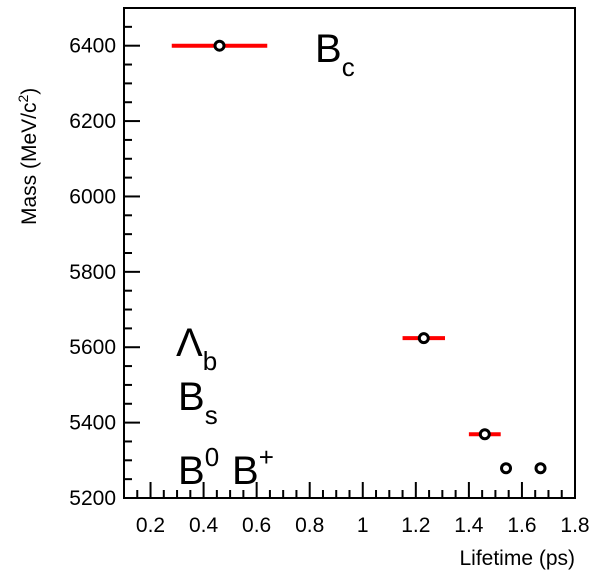 This screenshot has height=573, width=602. Describe the element at coordinates (92, 498) in the screenshot. I see `y-tick-label: 5200` at that location.